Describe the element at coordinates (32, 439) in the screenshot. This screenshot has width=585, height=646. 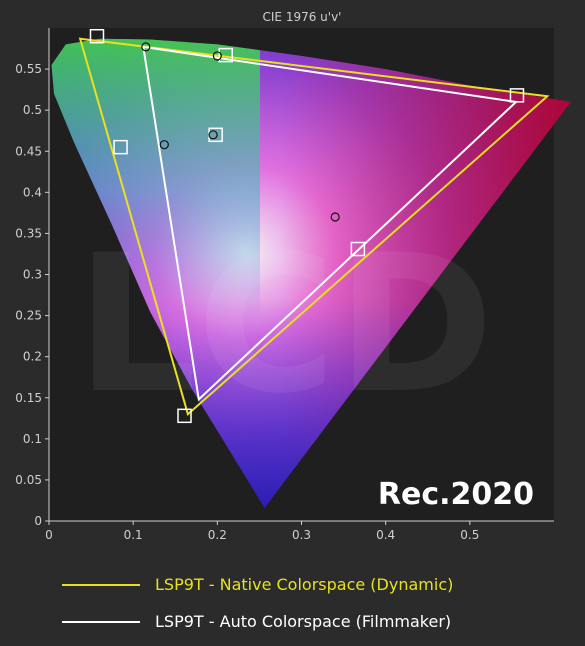
I see `y-tick-label: 0.1` at that location.